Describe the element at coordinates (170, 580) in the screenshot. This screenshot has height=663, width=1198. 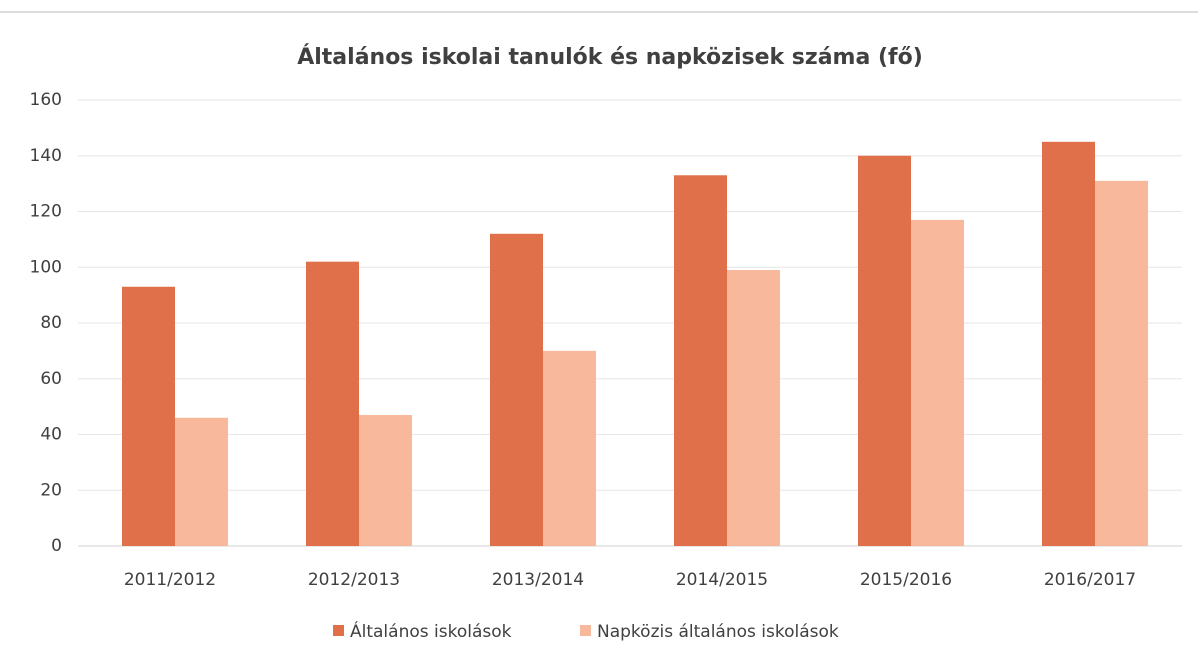
I see `x-tick-label: 2011/2012` at that location.